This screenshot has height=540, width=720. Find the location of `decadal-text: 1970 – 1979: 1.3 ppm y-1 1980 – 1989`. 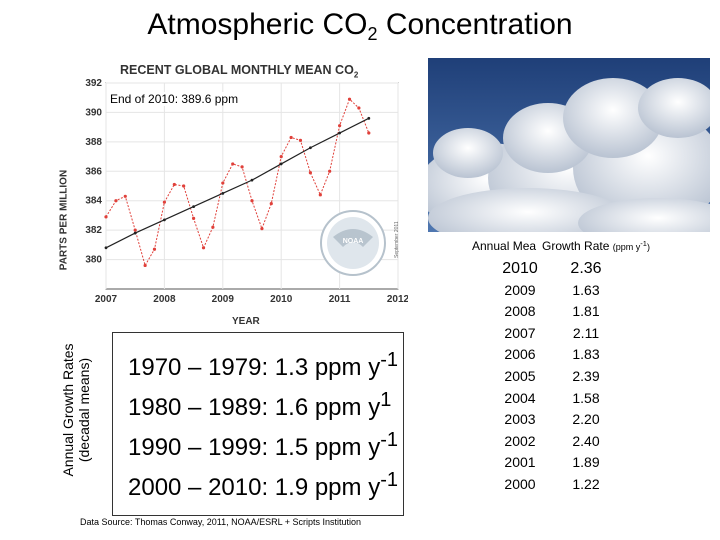

decadal-text: 1970 – 1979: 1.3 ppm y-1 1980 – 1989 is located at coordinates (264, 424).